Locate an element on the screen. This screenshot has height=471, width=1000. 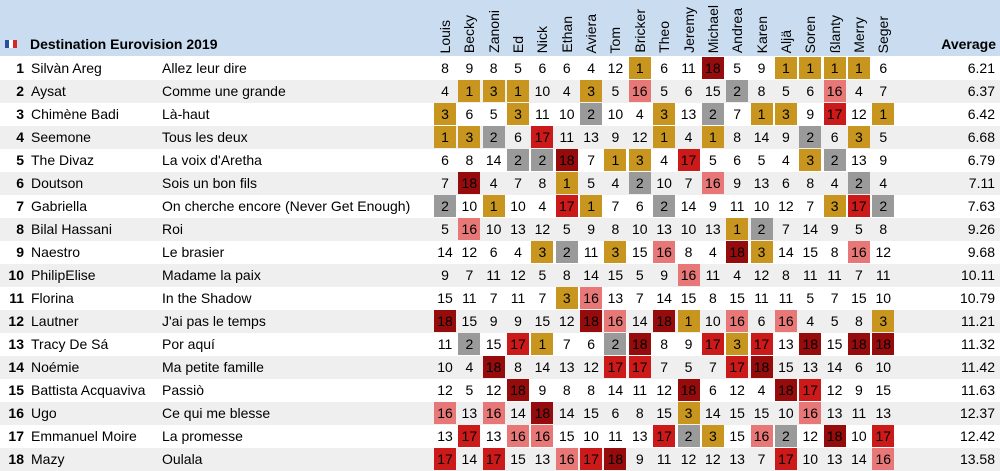
song-cell: Là-haut is located at coordinates (186, 114).